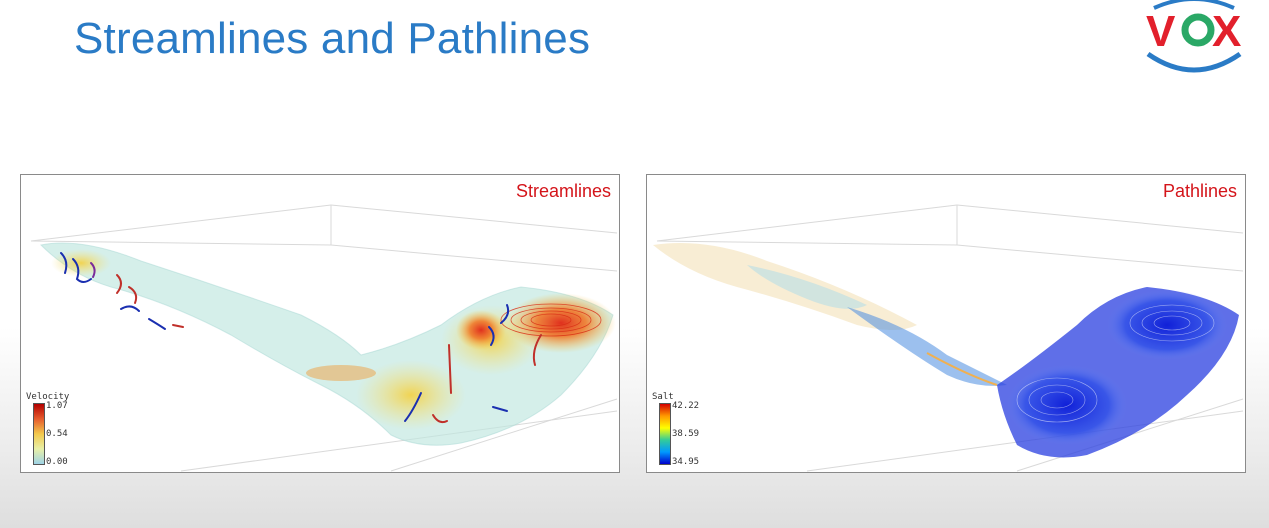 This screenshot has width=1269, height=528. I want to click on legend-title: Velocity, so click(48, 397).